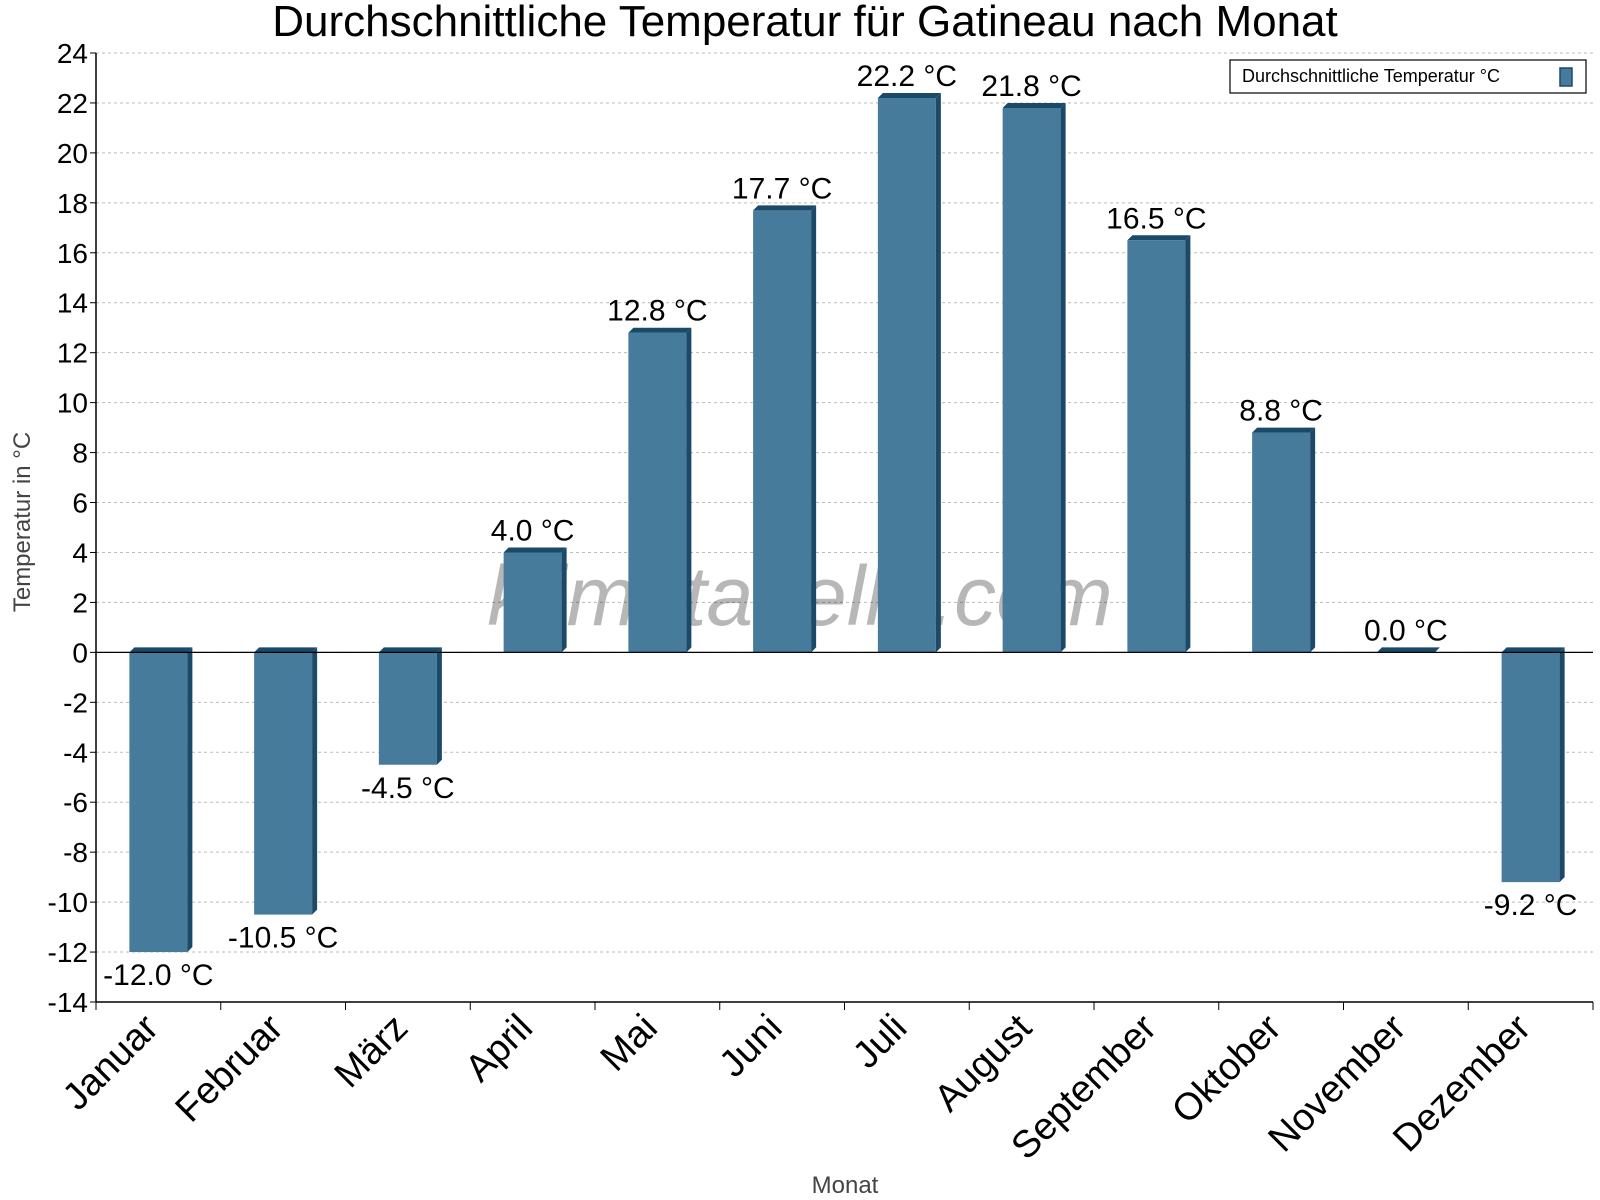  What do you see at coordinates (75, 802) in the screenshot?
I see `y-tick-label: -6` at bounding box center [75, 802].